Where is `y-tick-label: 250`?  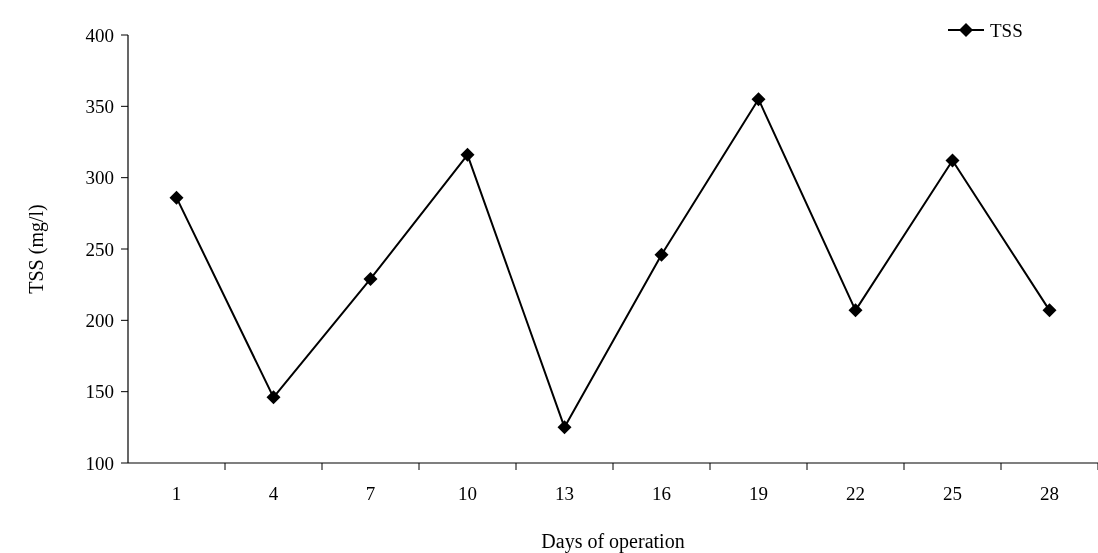
y-tick-label: 250 is located at coordinates (99, 249).